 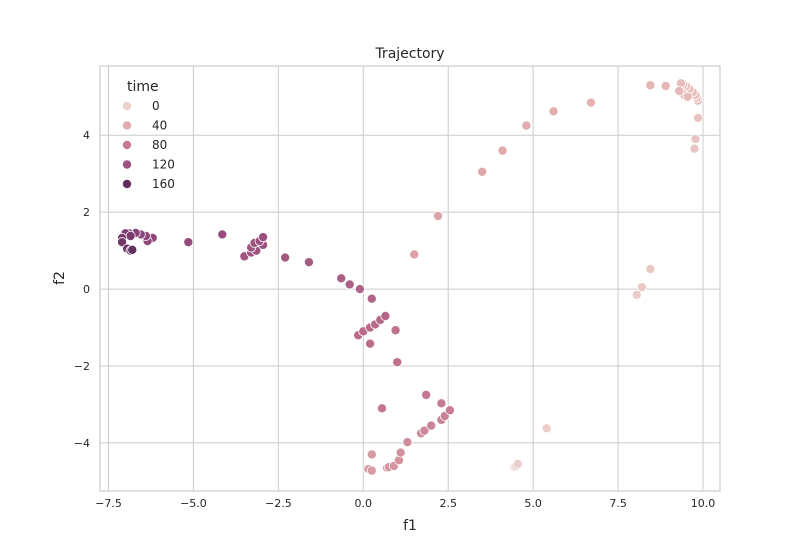 What do you see at coordinates (533, 503) in the screenshot?
I see `x-tick-label: 5.0` at bounding box center [533, 503].